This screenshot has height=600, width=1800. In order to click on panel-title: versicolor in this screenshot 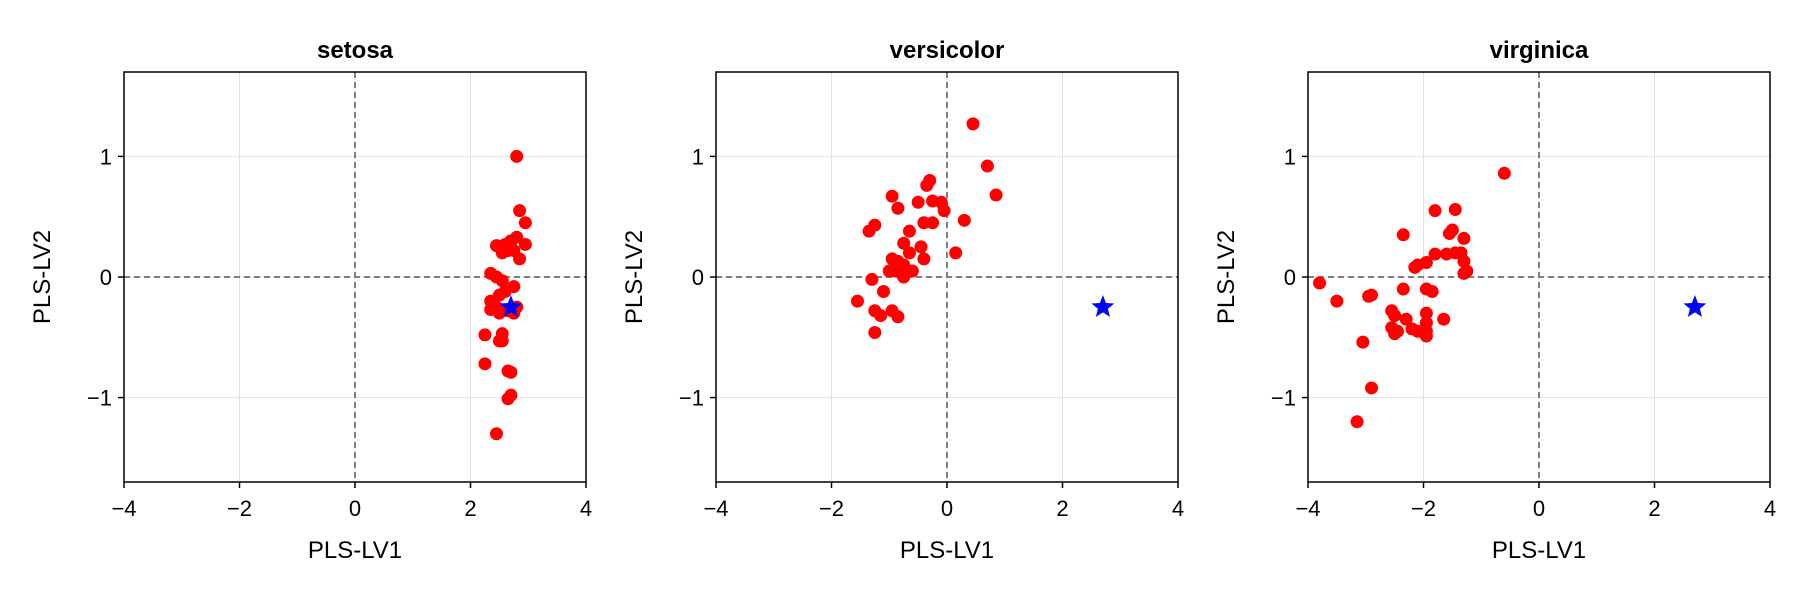, I will do `click(947, 50)`.